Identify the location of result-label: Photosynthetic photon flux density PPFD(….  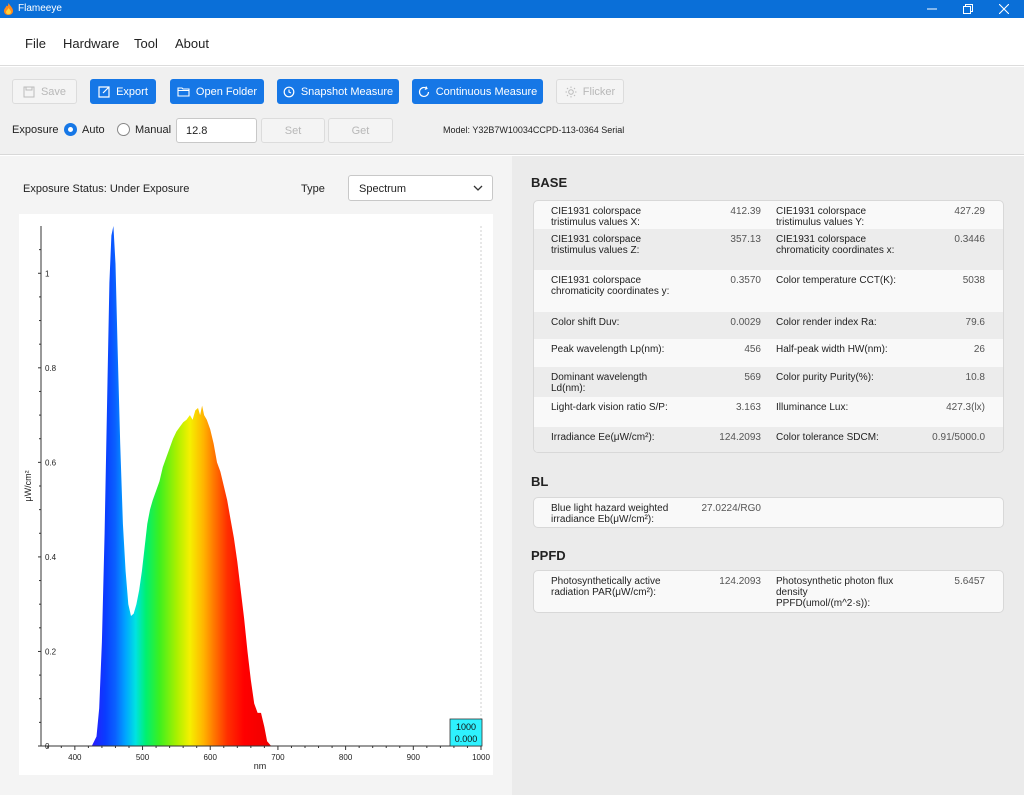
(835, 592).